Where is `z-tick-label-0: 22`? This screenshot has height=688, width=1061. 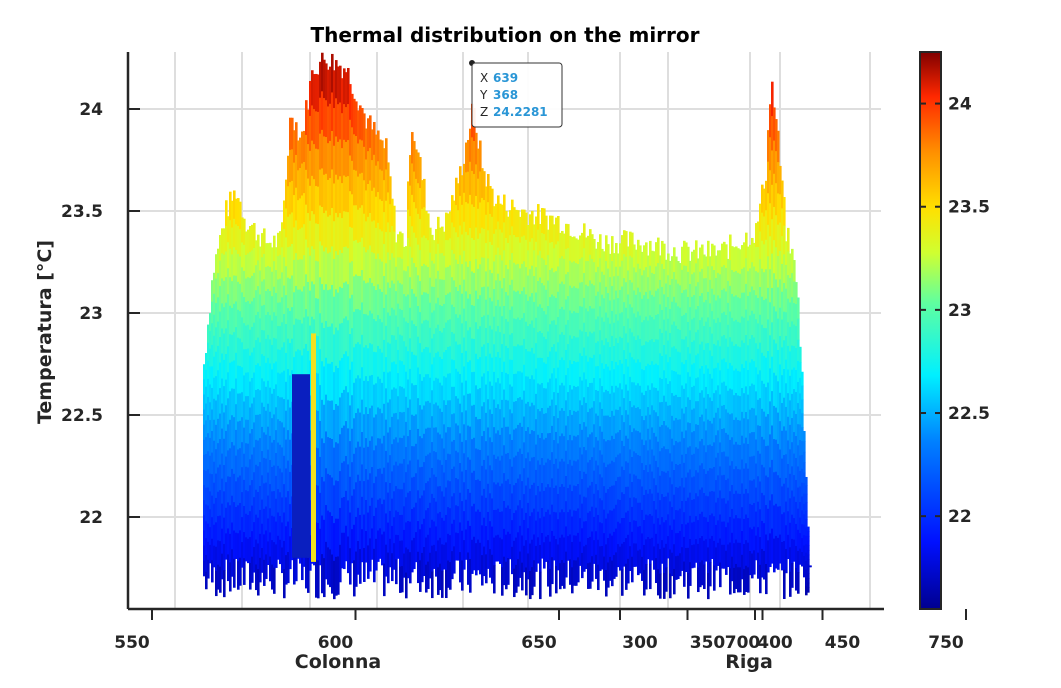
z-tick-label-0: 22 is located at coordinates (91, 518).